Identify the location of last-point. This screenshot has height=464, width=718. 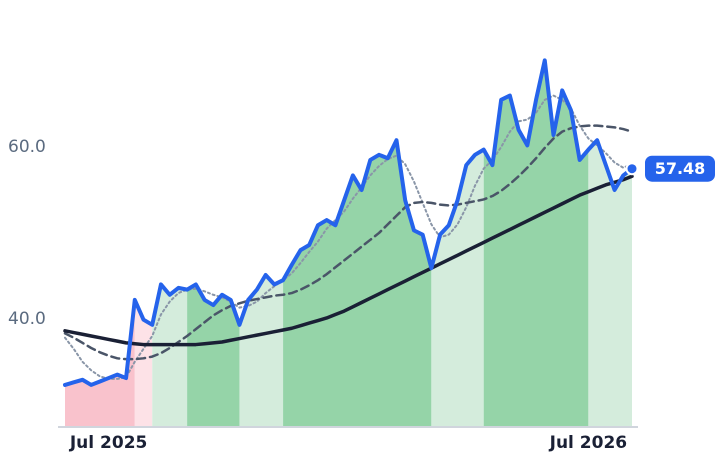
(632, 169).